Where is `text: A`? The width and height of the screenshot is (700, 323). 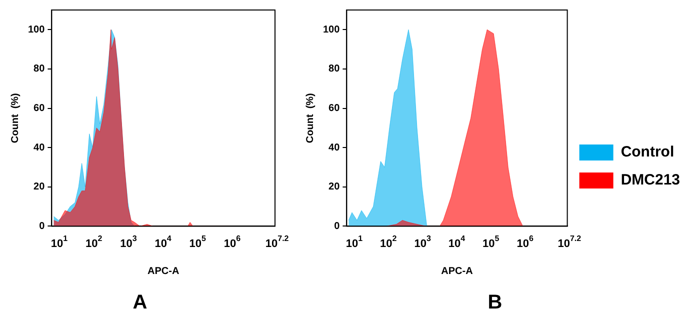 text: A is located at coordinates (140, 303).